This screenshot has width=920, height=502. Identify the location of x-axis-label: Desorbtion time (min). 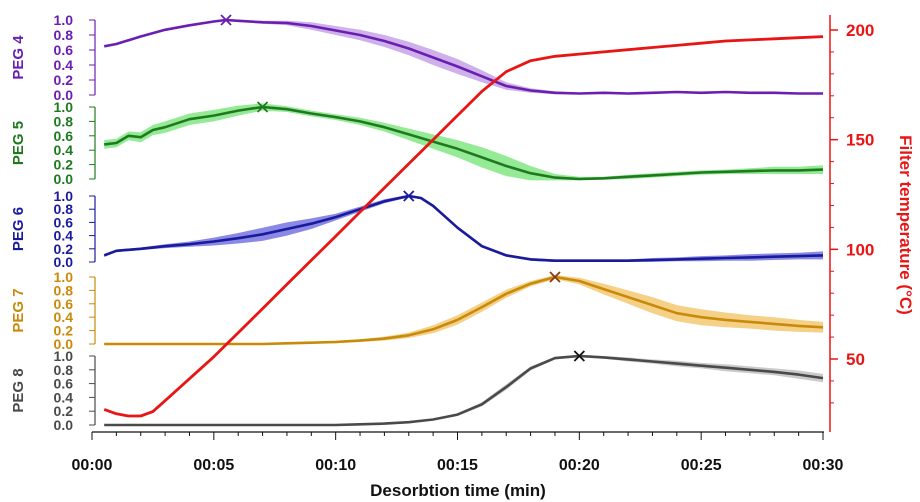
(458, 490).